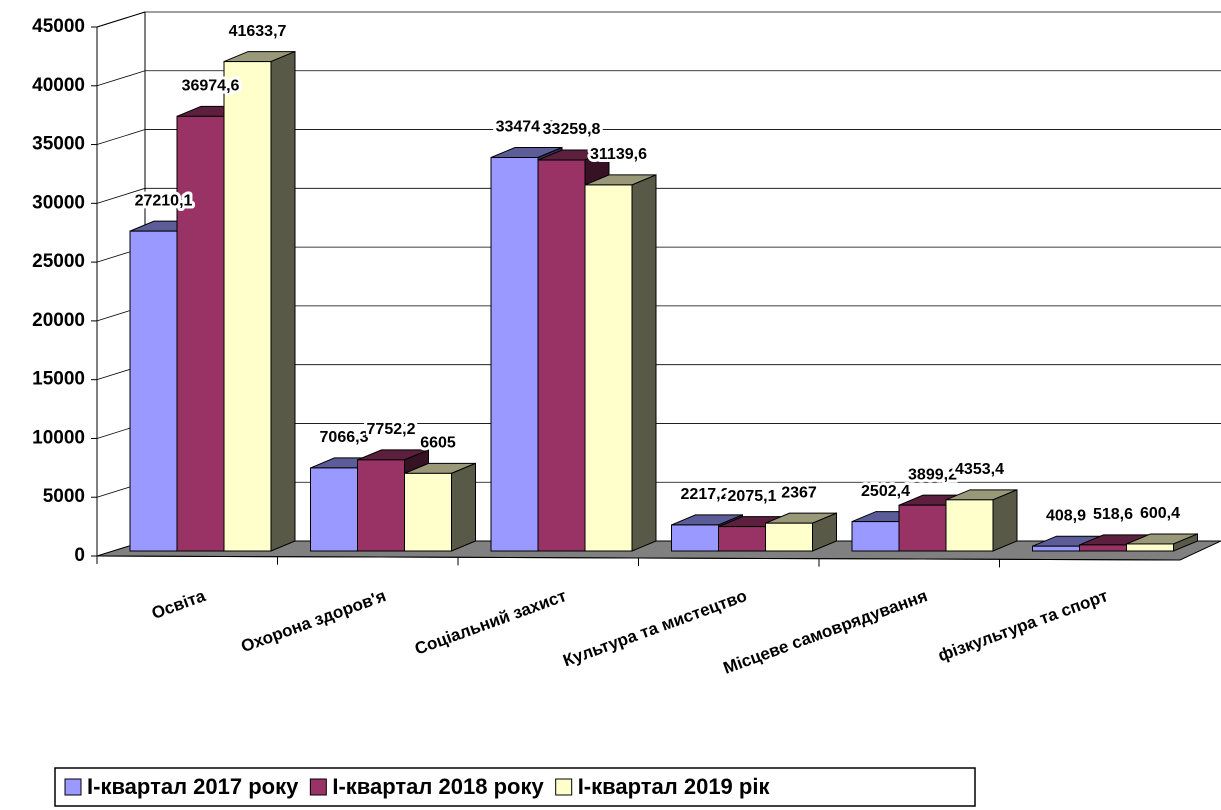  I want to click on legend-label: I-квартал 2019 рік, so click(674, 786).